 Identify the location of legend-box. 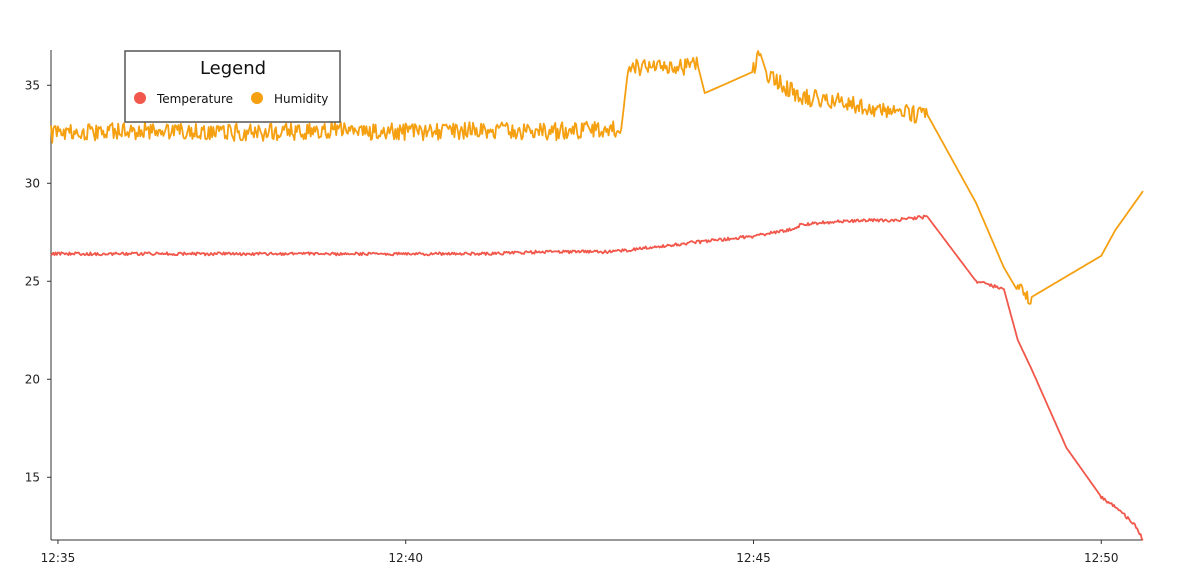
(232, 86).